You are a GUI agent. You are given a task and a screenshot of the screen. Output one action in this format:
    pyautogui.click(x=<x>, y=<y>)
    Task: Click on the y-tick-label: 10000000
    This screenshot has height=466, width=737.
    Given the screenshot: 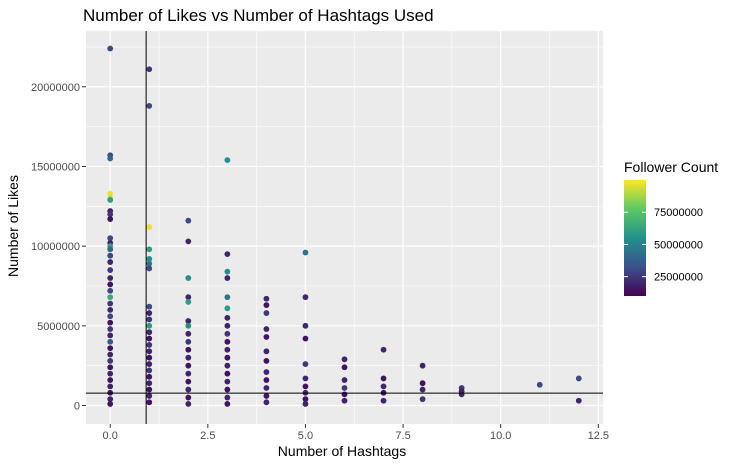 What is the action you would take?
    pyautogui.click(x=55, y=247)
    